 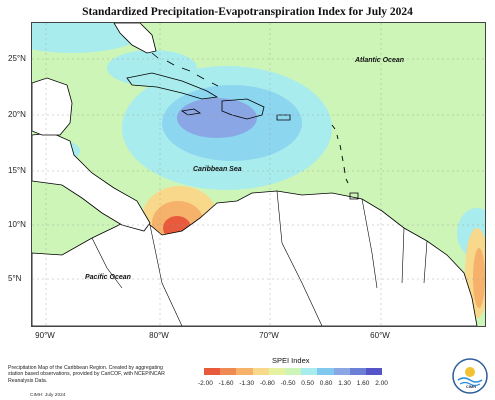 What do you see at coordinates (479, 278) in the screenshot?
I see `dry-anomaly-east-core` at bounding box center [479, 278].